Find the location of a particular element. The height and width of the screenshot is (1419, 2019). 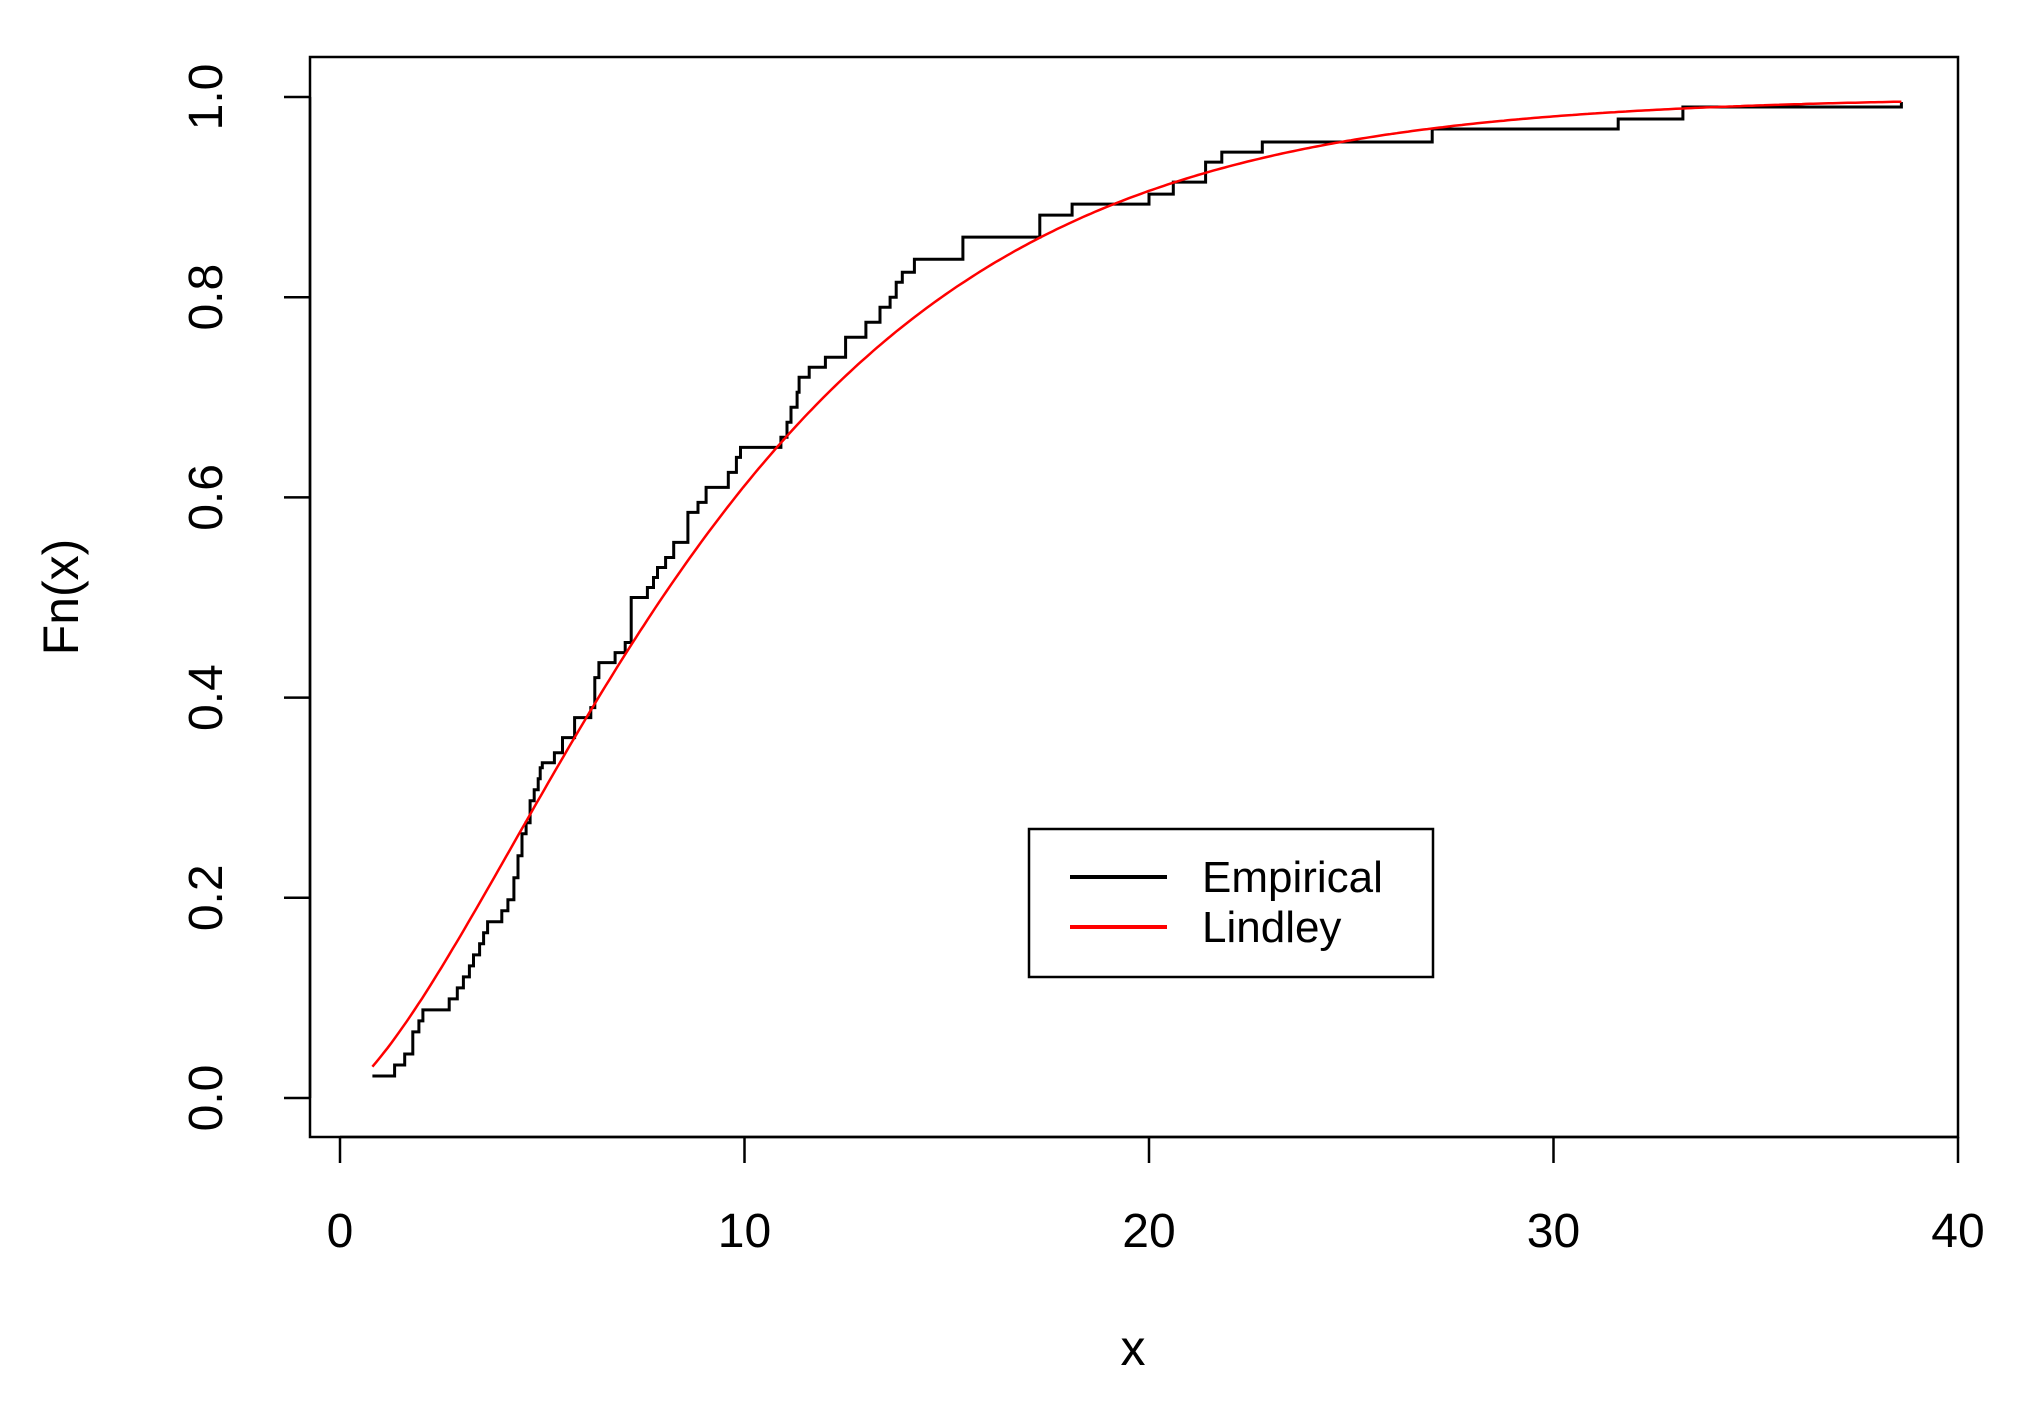

legend-label-empirical: Empirical is located at coordinates (1292, 877).